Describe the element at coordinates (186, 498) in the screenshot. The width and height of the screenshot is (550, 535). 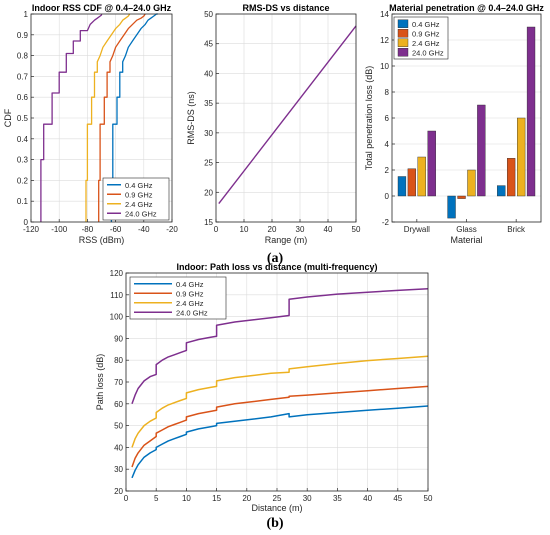
I see `x-tick-label: 10` at that location.